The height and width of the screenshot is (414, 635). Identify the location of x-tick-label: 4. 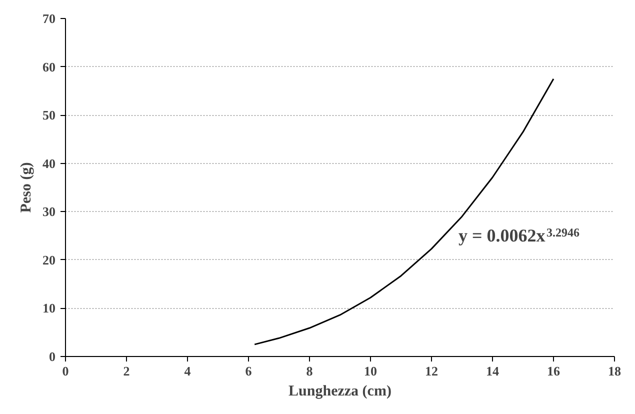
(188, 371).